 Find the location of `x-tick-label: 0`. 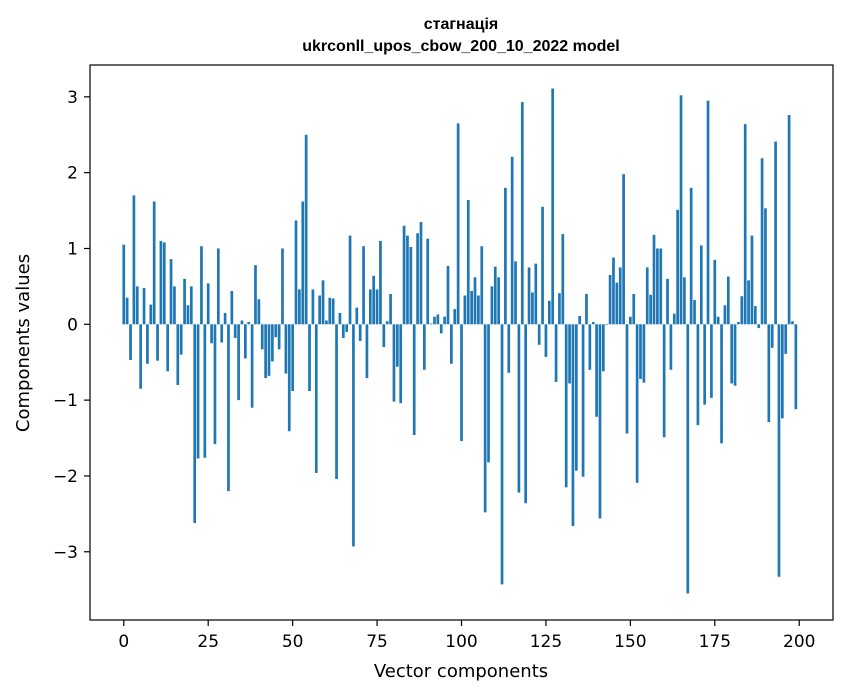

x-tick-label: 0 is located at coordinates (123, 642).